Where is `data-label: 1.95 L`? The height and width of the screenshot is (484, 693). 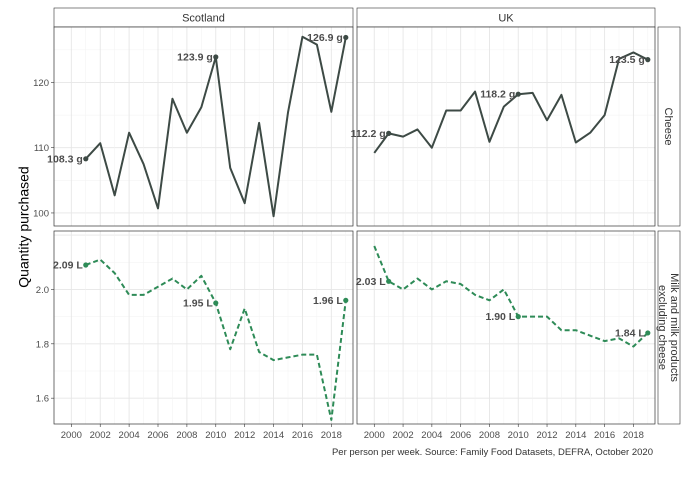
data-label: 1.95 L is located at coordinates (198, 304).